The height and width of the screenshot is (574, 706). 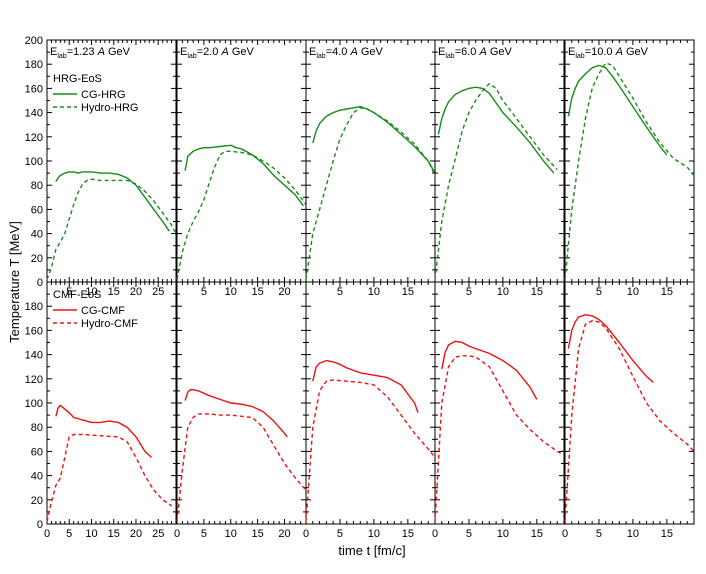 What do you see at coordinates (34, 356) in the screenshot?
I see `y-tick-label: 140` at bounding box center [34, 356].